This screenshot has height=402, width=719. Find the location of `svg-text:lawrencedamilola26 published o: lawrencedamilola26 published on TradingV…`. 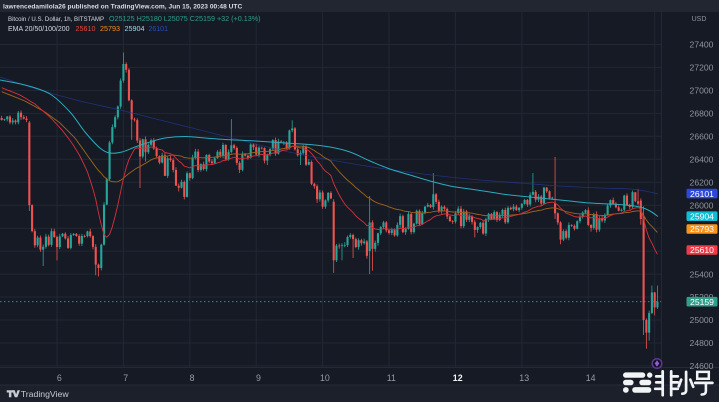

svg-text:lawrencedamilola26 published o: lawrencedamilola26 published on TradingV… is located at coordinates (122, 7).